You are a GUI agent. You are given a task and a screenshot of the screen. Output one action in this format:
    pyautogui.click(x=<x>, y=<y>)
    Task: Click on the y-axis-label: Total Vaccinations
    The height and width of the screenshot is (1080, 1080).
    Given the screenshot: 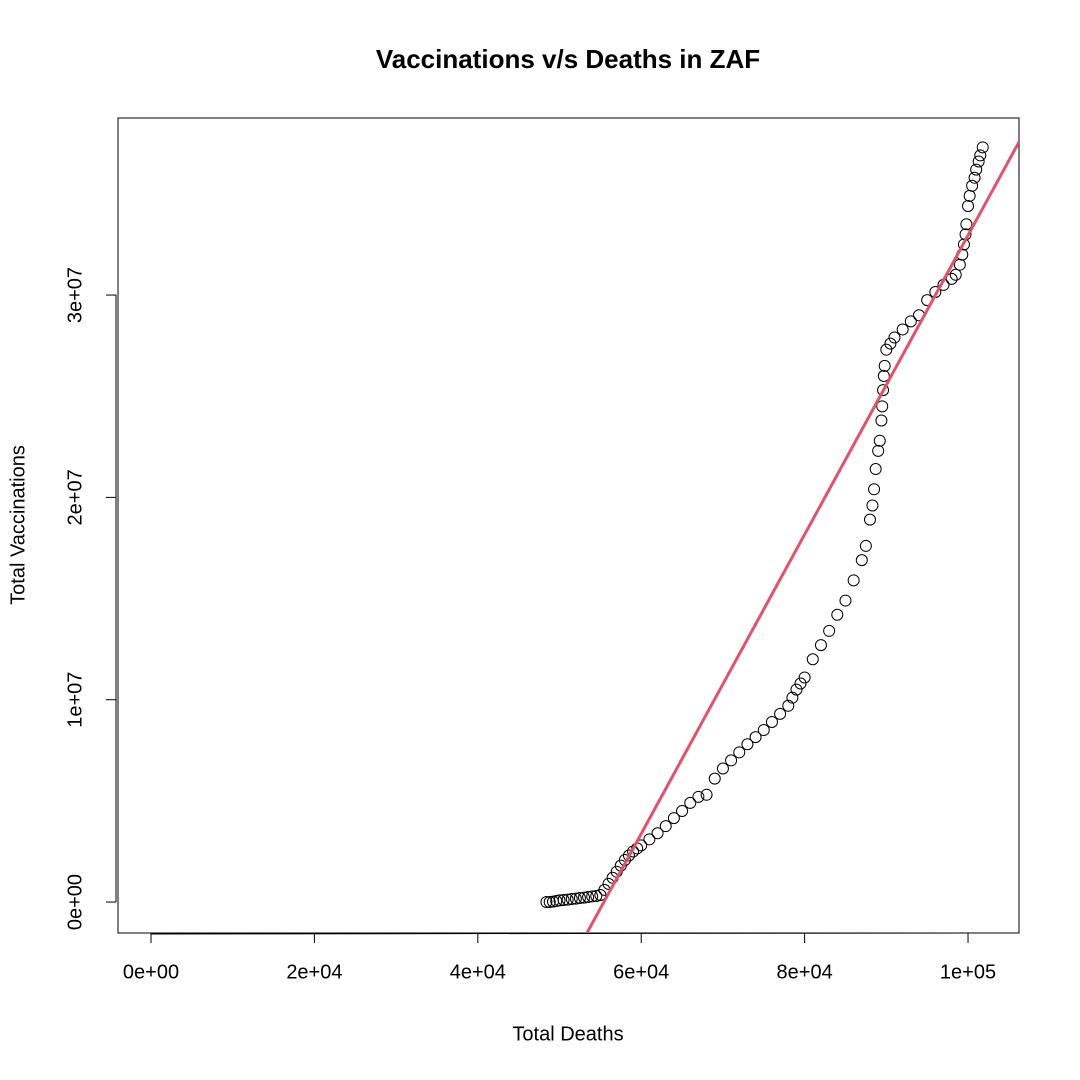 What is the action you would take?
    pyautogui.click(x=18, y=525)
    